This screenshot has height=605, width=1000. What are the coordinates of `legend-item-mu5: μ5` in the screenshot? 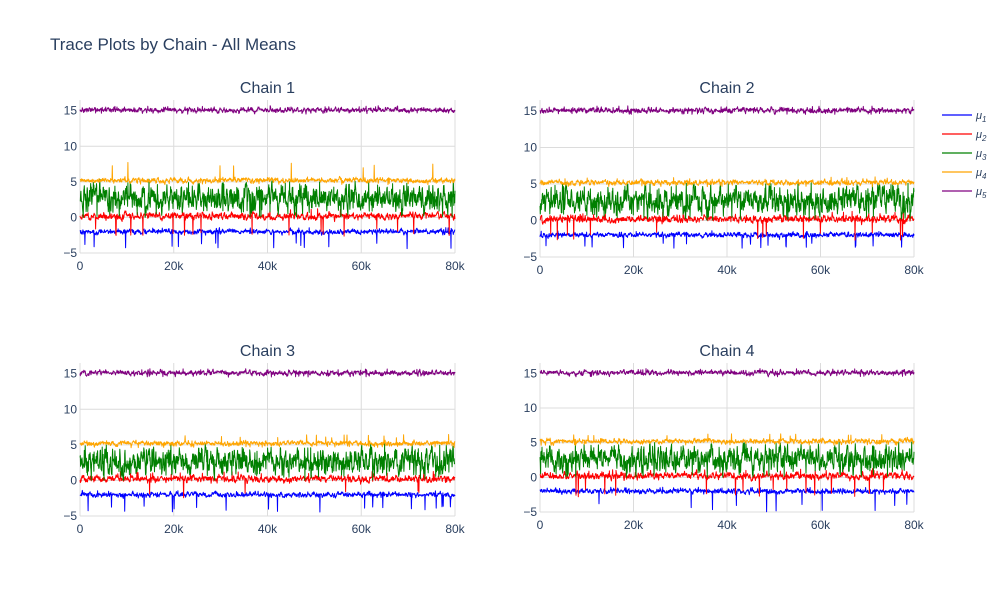 It's located at (964, 193).